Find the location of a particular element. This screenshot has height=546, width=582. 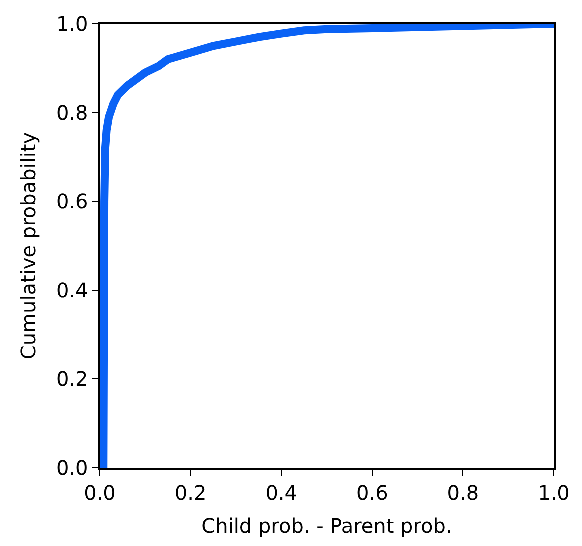

x-tick-label: 0.8 is located at coordinates (463, 492).